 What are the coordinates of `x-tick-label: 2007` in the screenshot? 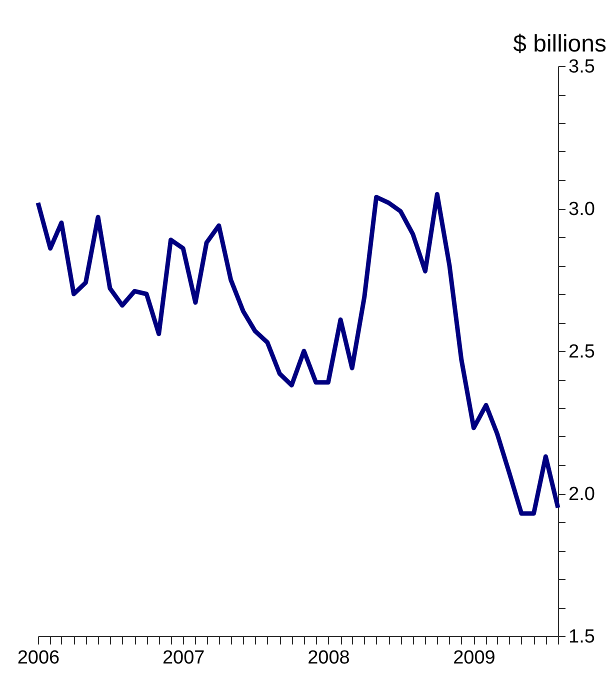 It's located at (183, 658).